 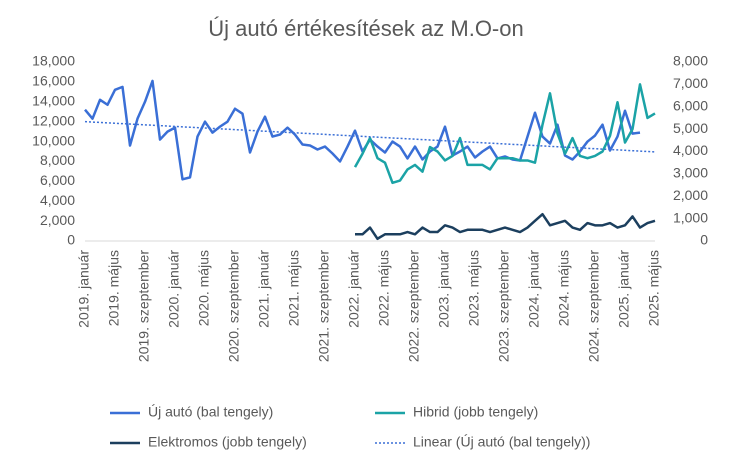 I want to click on y2-tick-label: 2,000, so click(x=690, y=195).